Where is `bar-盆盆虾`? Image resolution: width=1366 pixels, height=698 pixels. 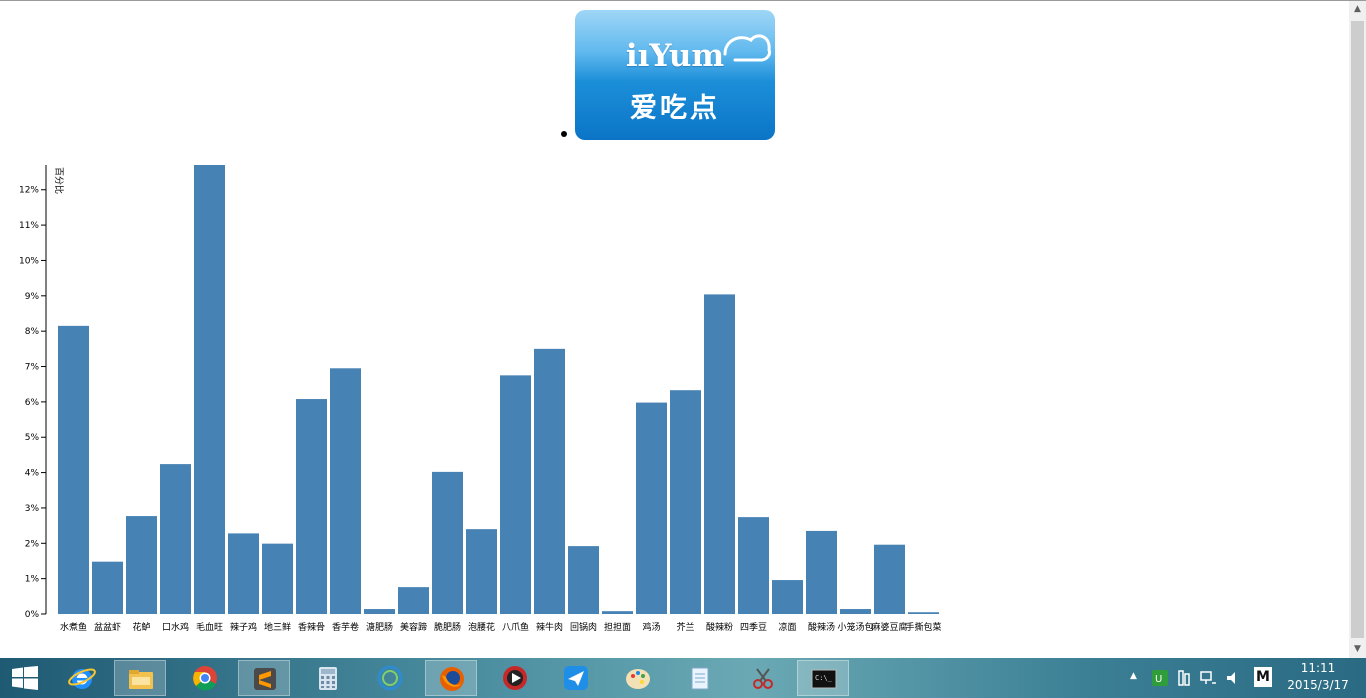 bar-盆盆虾 is located at coordinates (107, 587).